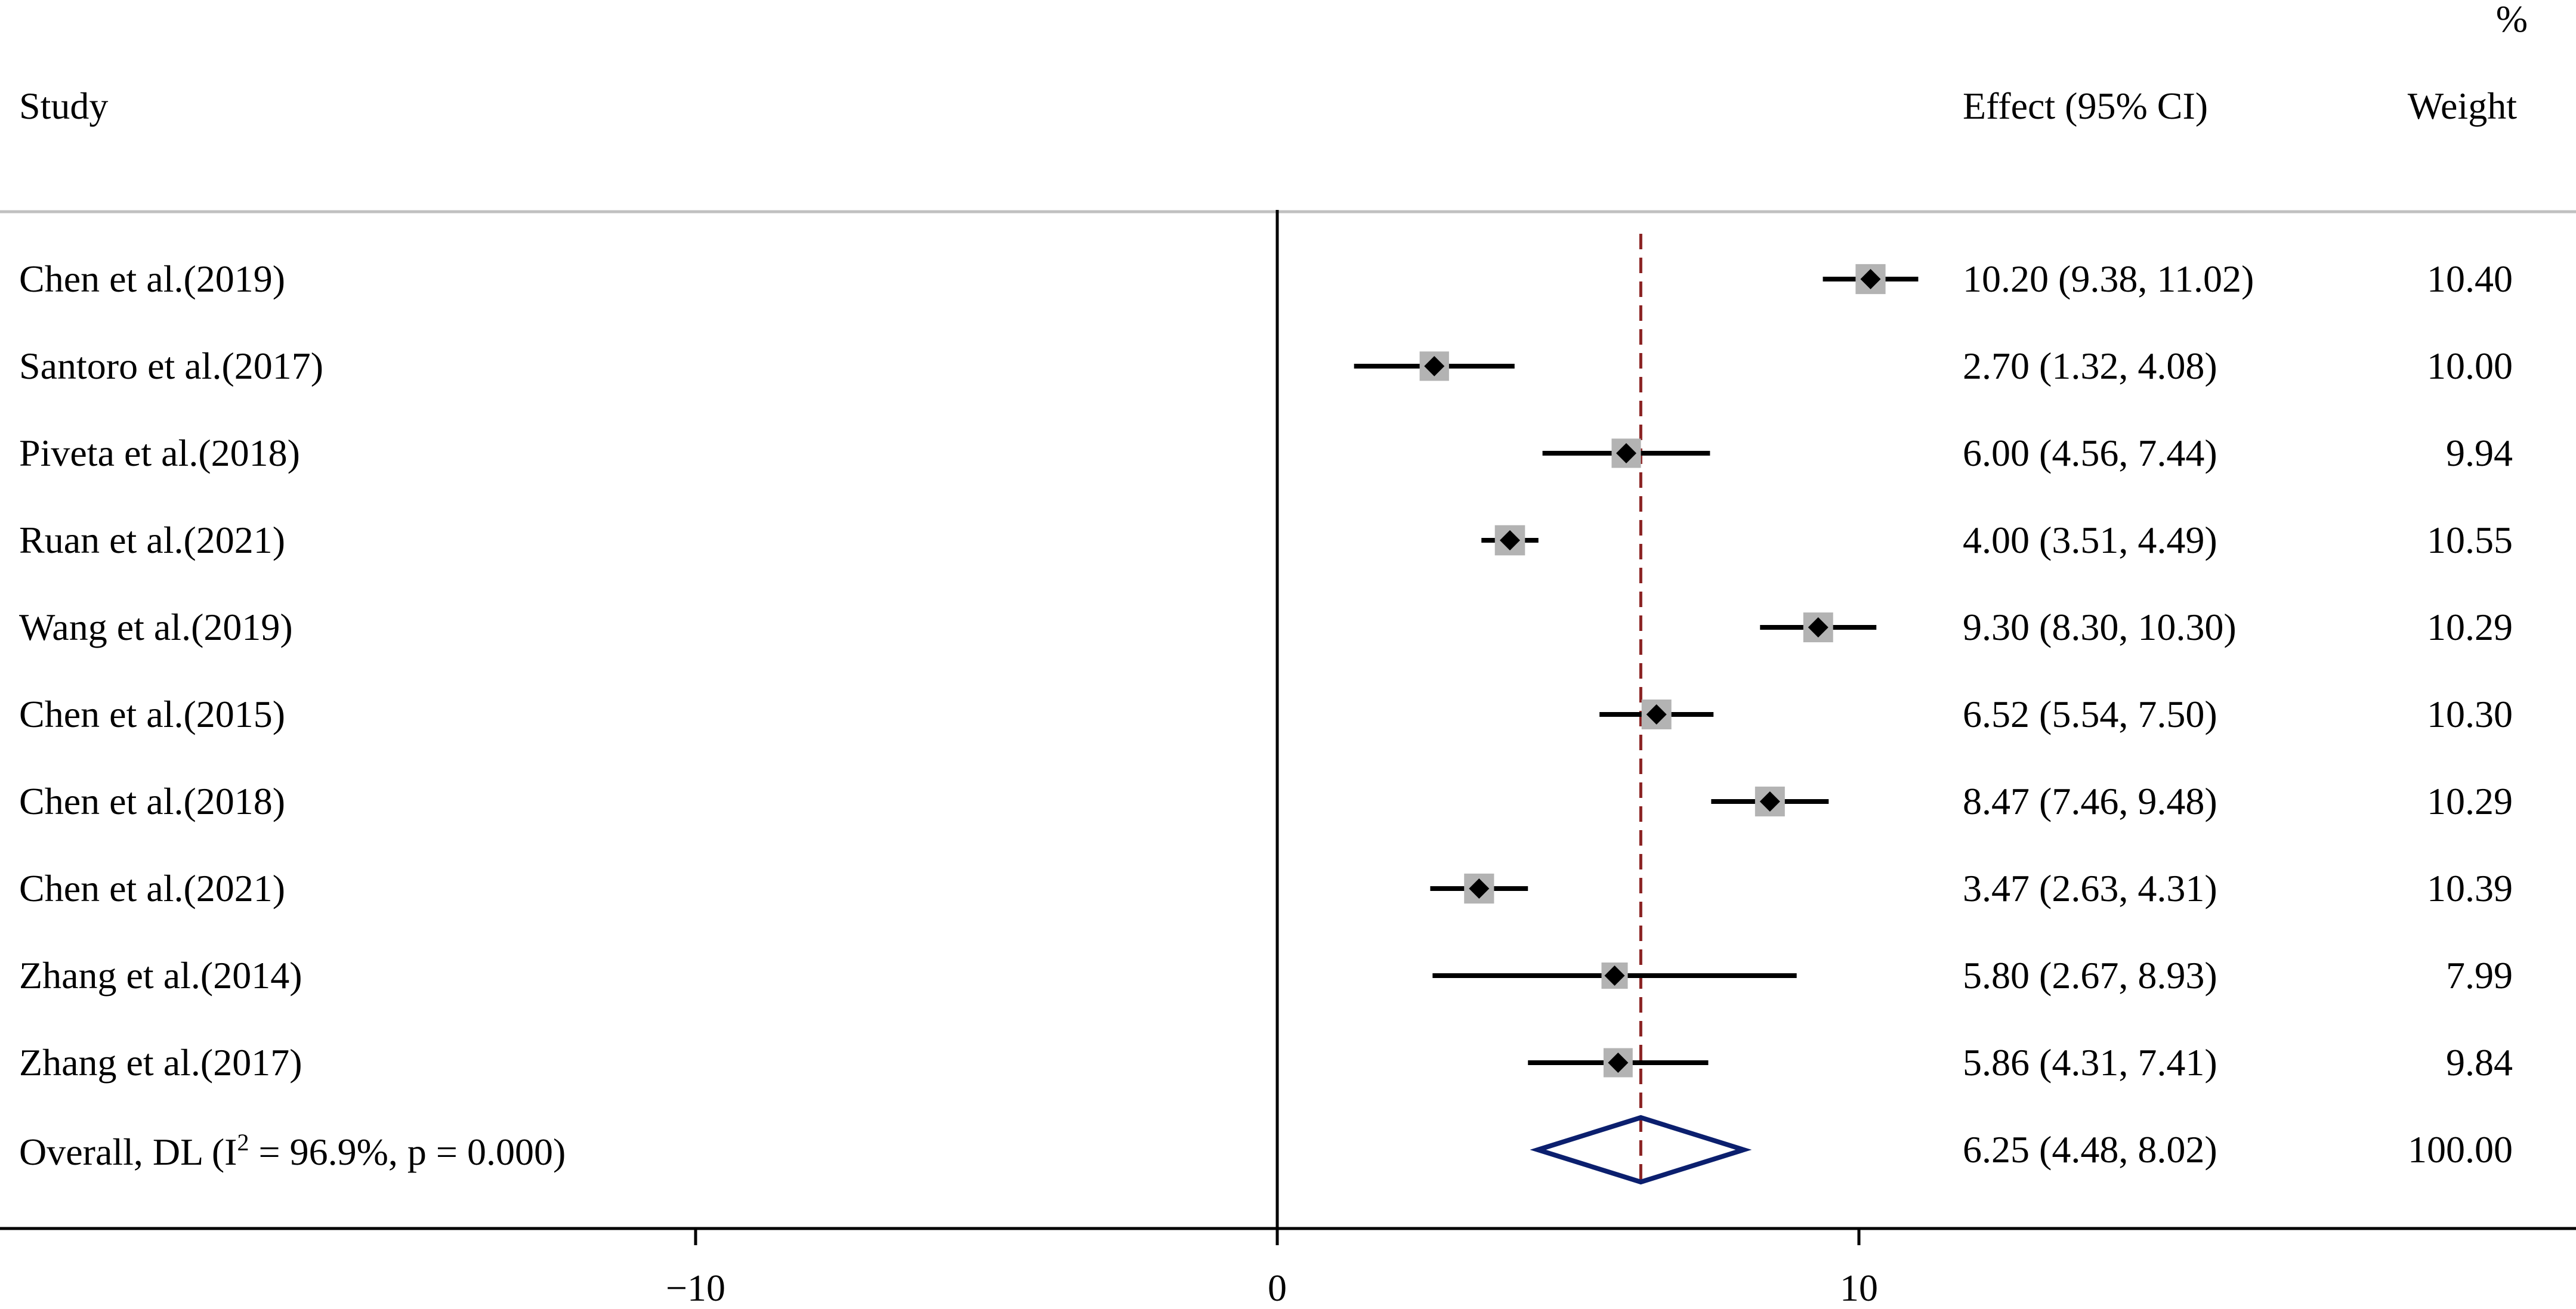 The width and height of the screenshot is (2576, 1309). Describe the element at coordinates (2090, 453) in the screenshot. I see `effect-ci-value: 6.00 (4.56, 7.44)` at that location.